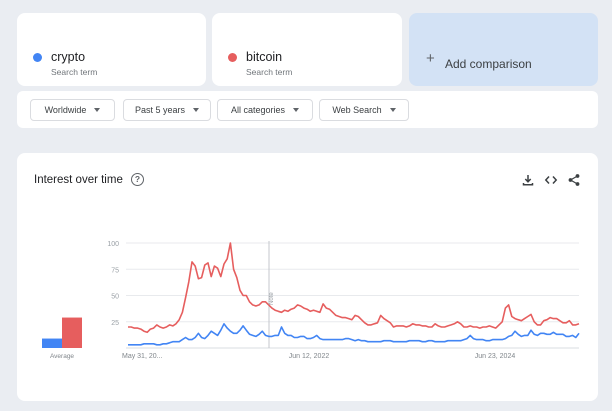 This screenshot has height=411, width=612. What do you see at coordinates (354, 334) in the screenshot?
I see `series-line-crypto` at bounding box center [354, 334].